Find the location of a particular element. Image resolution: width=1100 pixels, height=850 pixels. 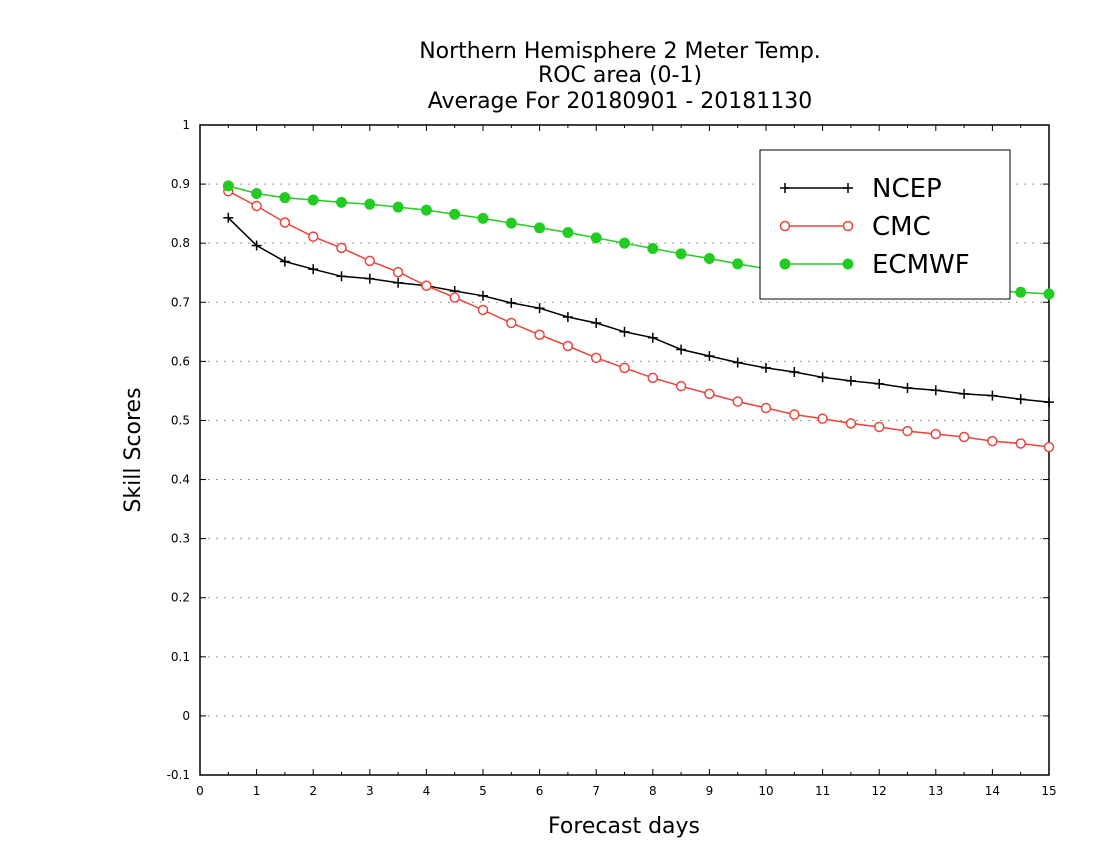

legend-label-ecmwf: ECMWF is located at coordinates (921, 265).